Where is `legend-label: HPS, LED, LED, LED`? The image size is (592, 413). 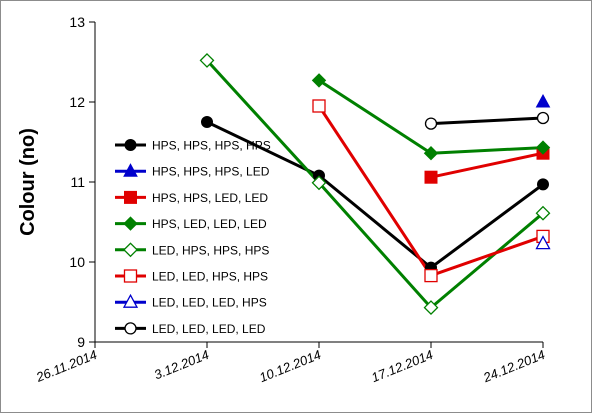
legend-label: HPS, LED, LED, LED is located at coordinates (209, 224).